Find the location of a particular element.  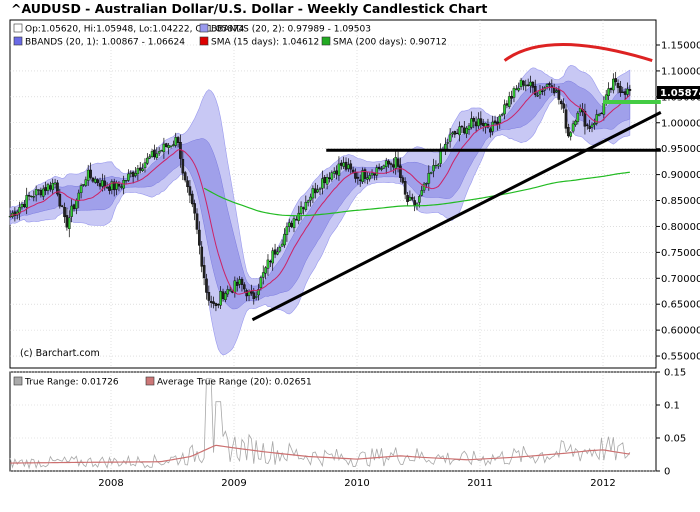

x-tick-label: 2008 is located at coordinates (110, 483).